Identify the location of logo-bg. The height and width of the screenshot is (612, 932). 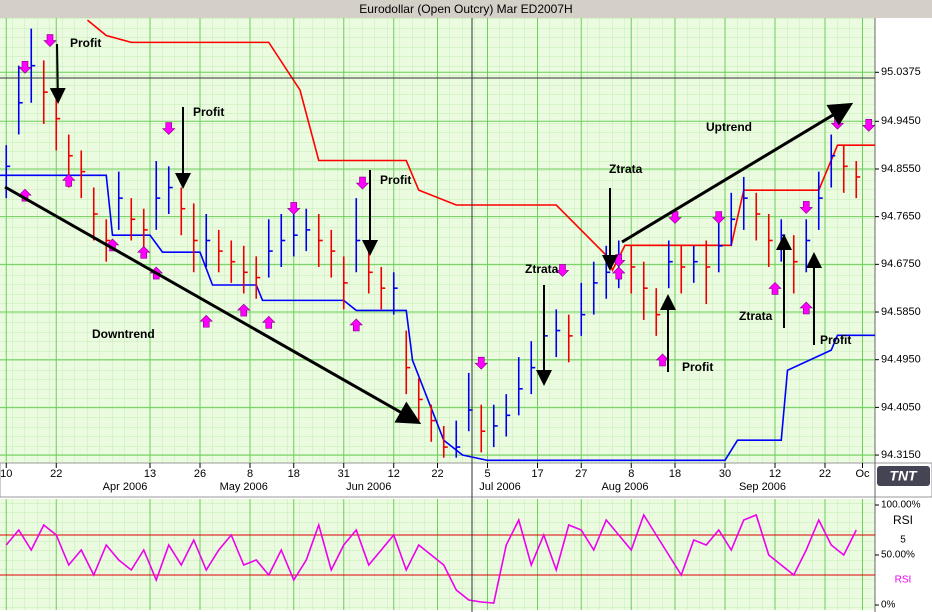
(903, 476).